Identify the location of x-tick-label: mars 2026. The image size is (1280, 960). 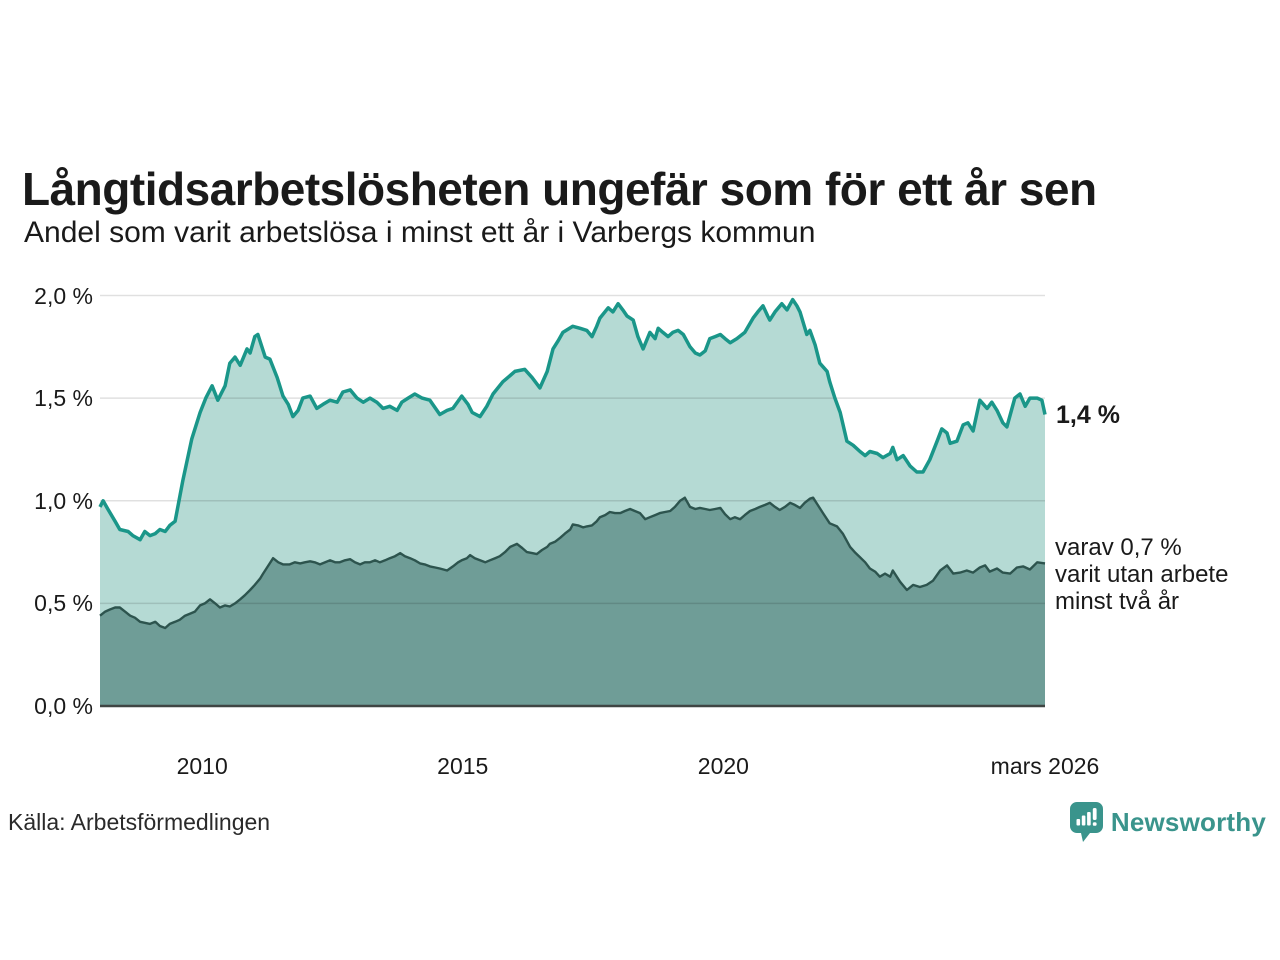
(1045, 766).